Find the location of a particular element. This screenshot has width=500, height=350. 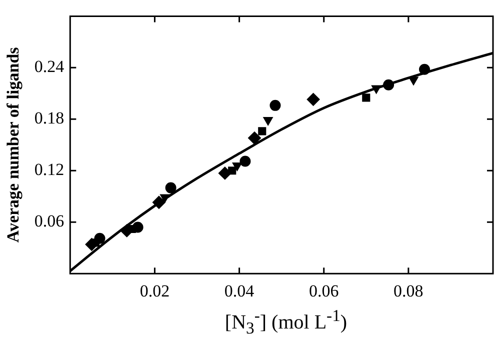

x-axis-title: [N$_{3}$$^{-}$] (mol L$^{-1}$) is located at coordinates (286, 322).